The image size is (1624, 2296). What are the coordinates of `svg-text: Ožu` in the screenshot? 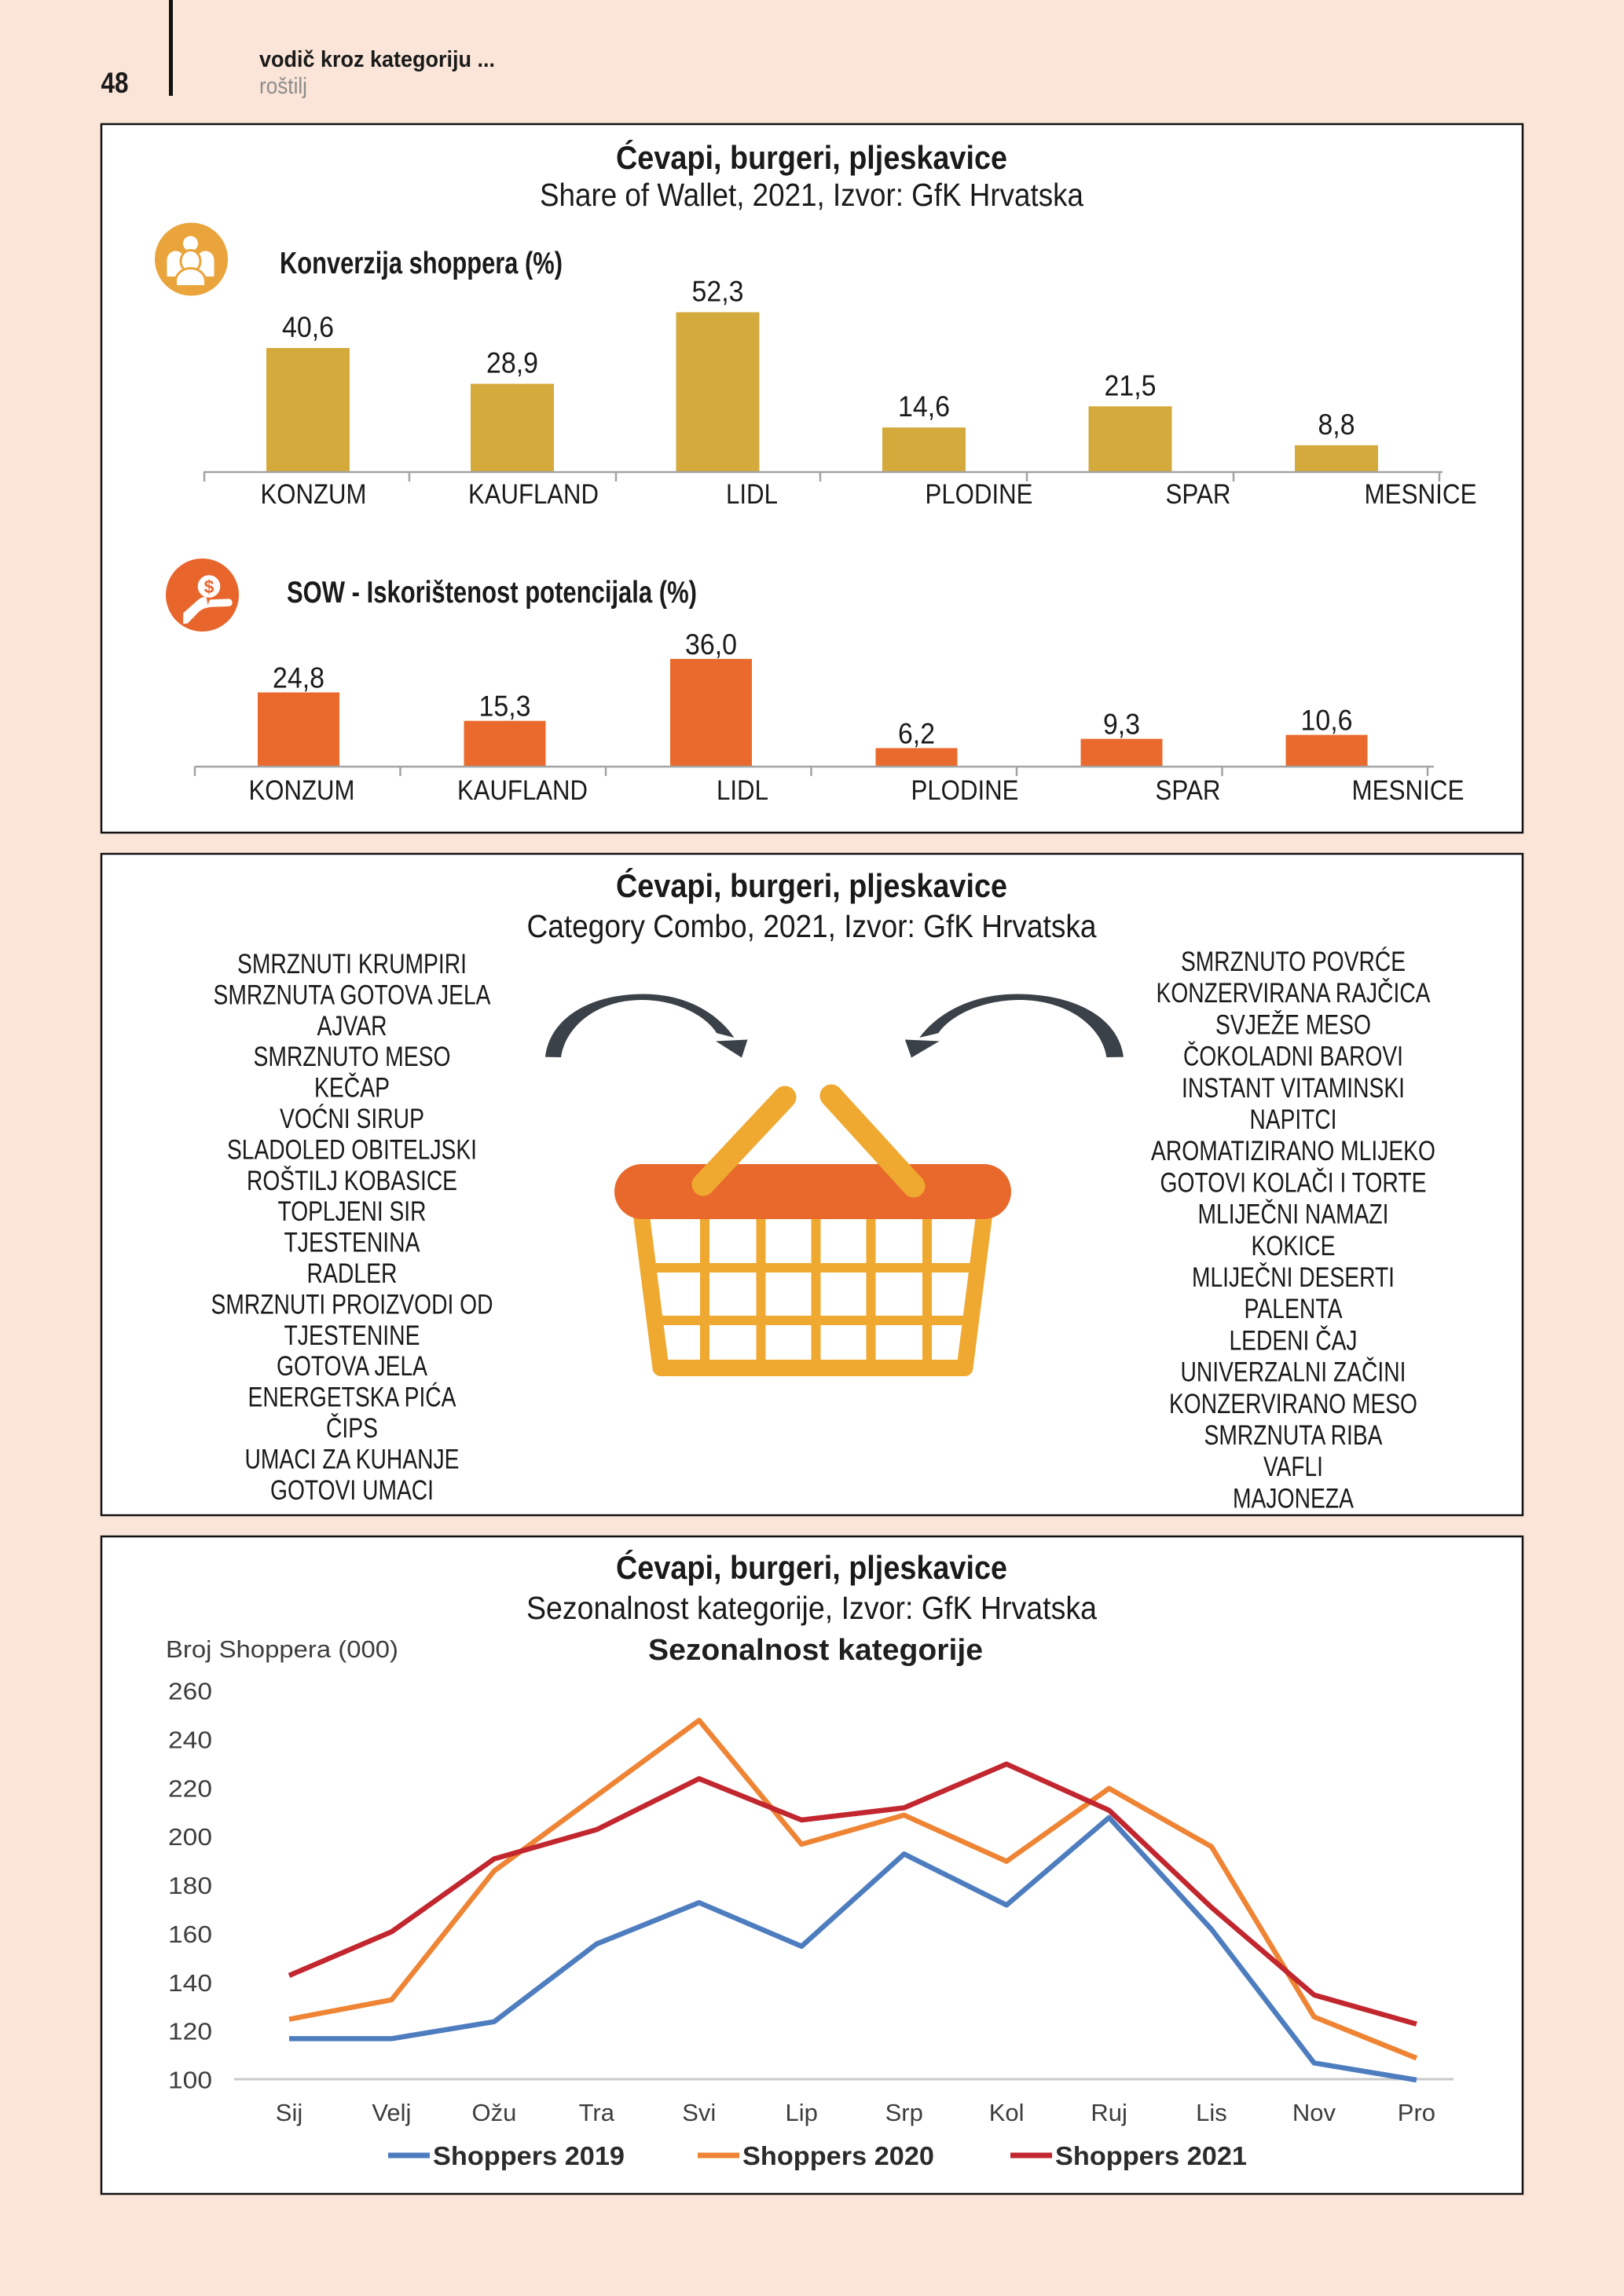 It's located at (493, 2112).